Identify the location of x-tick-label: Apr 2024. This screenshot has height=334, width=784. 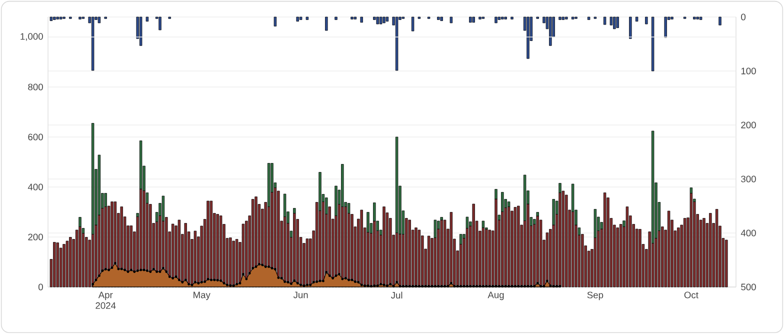
(106, 300).